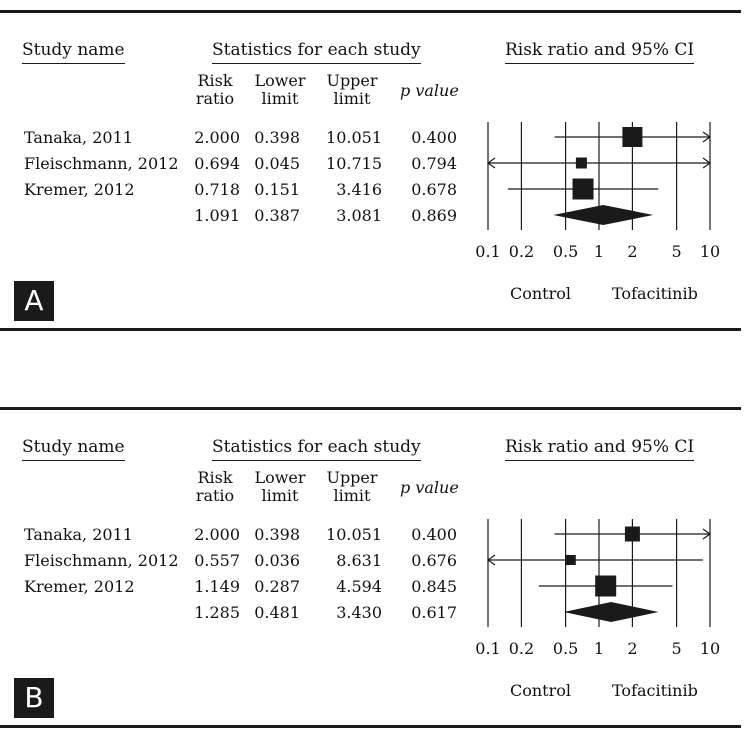 This screenshot has width=751, height=743. What do you see at coordinates (359, 586) in the screenshot?
I see `upper-limit-value: 4.594` at bounding box center [359, 586].